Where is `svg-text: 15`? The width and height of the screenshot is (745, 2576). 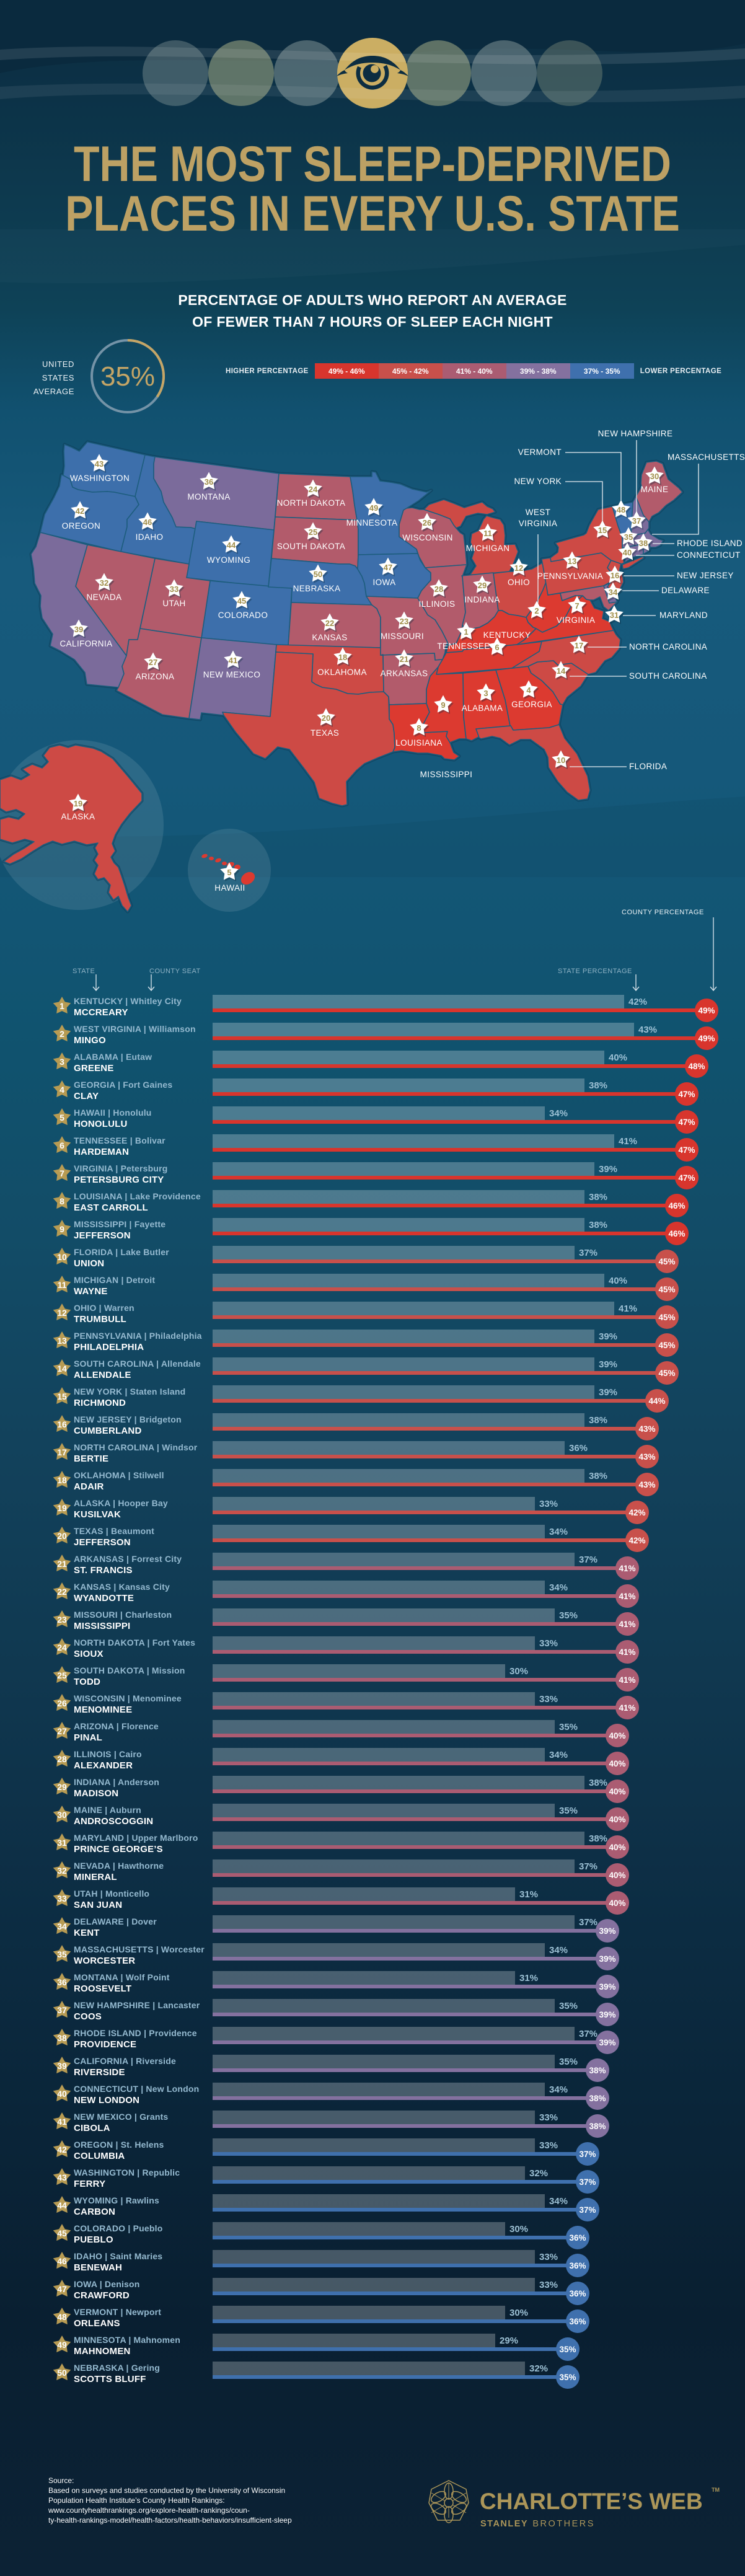
svg-text: 15 is located at coordinates (62, 1396).